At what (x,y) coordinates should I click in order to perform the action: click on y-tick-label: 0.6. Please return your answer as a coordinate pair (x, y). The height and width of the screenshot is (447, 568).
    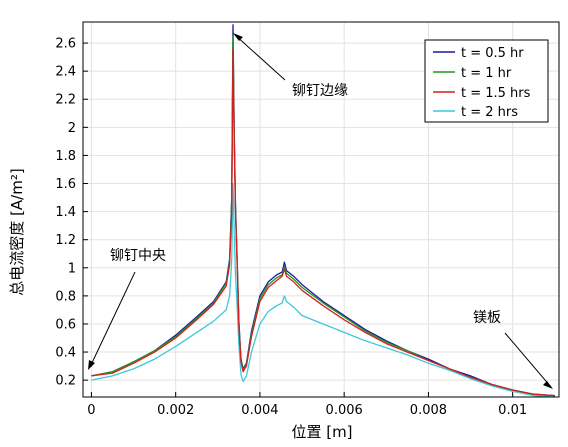
    Looking at the image, I should click on (65, 324).